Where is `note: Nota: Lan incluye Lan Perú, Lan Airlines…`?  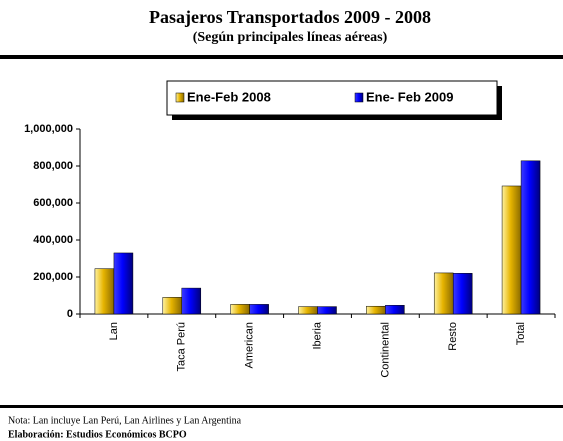
note: Nota: Lan incluye Lan Perú, Lan Airlines… is located at coordinates (125, 420).